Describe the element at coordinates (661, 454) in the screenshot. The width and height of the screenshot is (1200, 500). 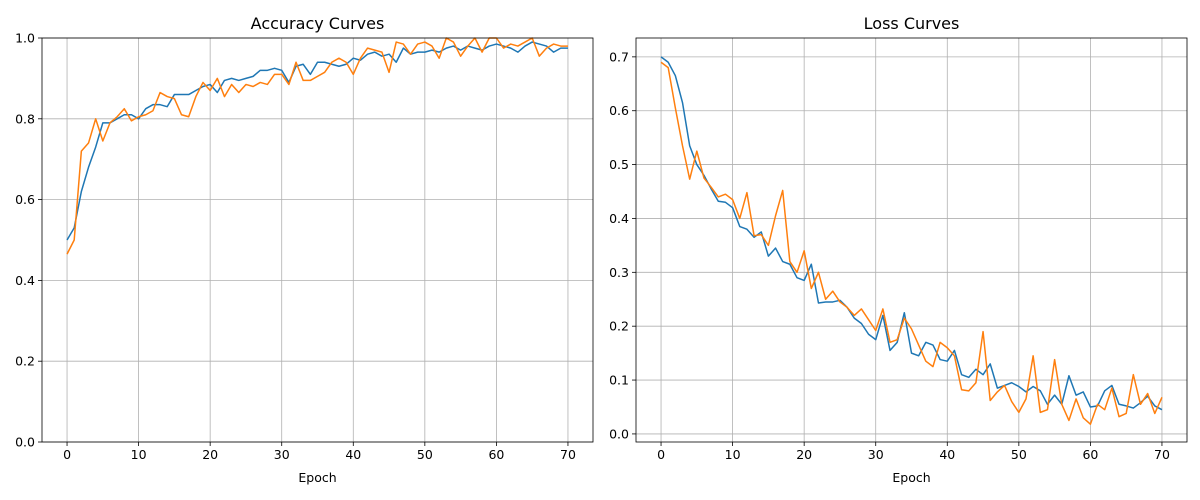
I see `loss-xtick-label-0: 0` at that location.